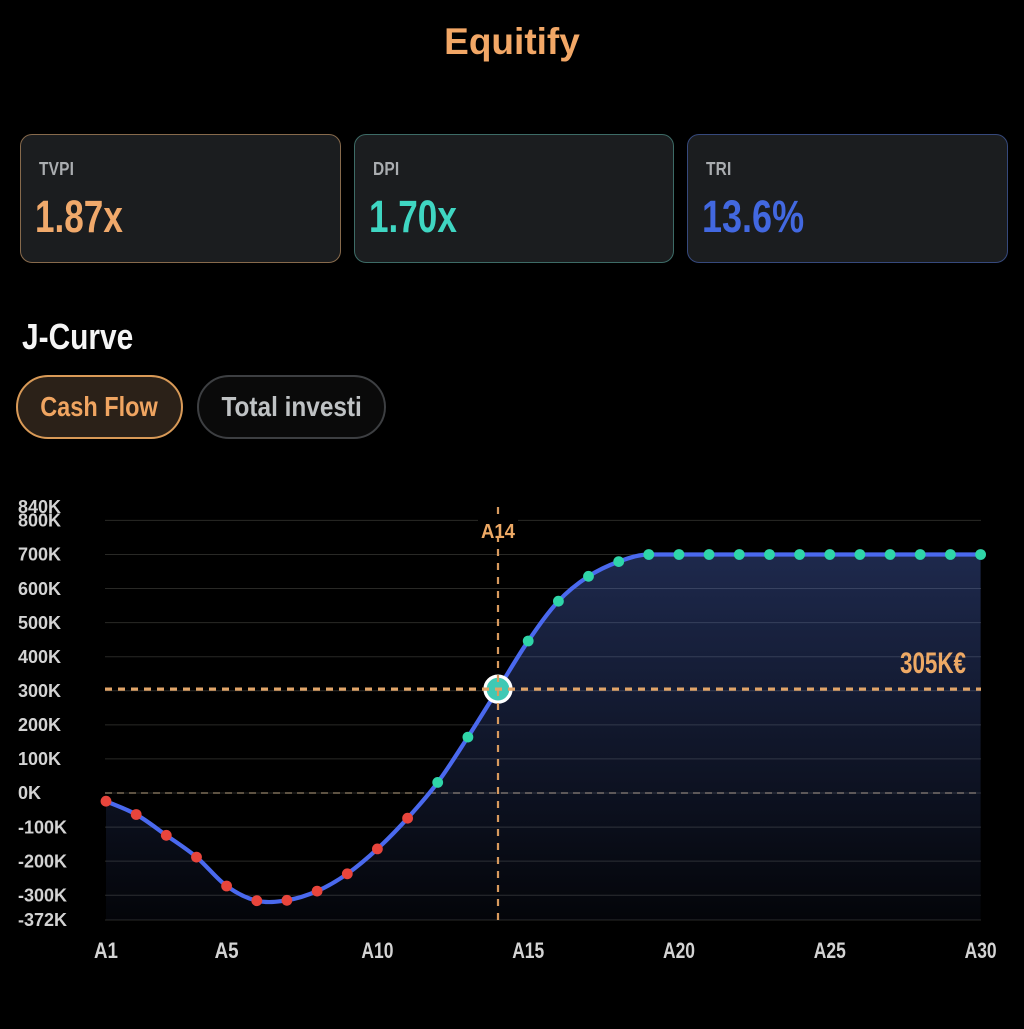 The image size is (1024, 1029). Describe the element at coordinates (39, 589) in the screenshot. I see `svg-text: 600K` at that location.